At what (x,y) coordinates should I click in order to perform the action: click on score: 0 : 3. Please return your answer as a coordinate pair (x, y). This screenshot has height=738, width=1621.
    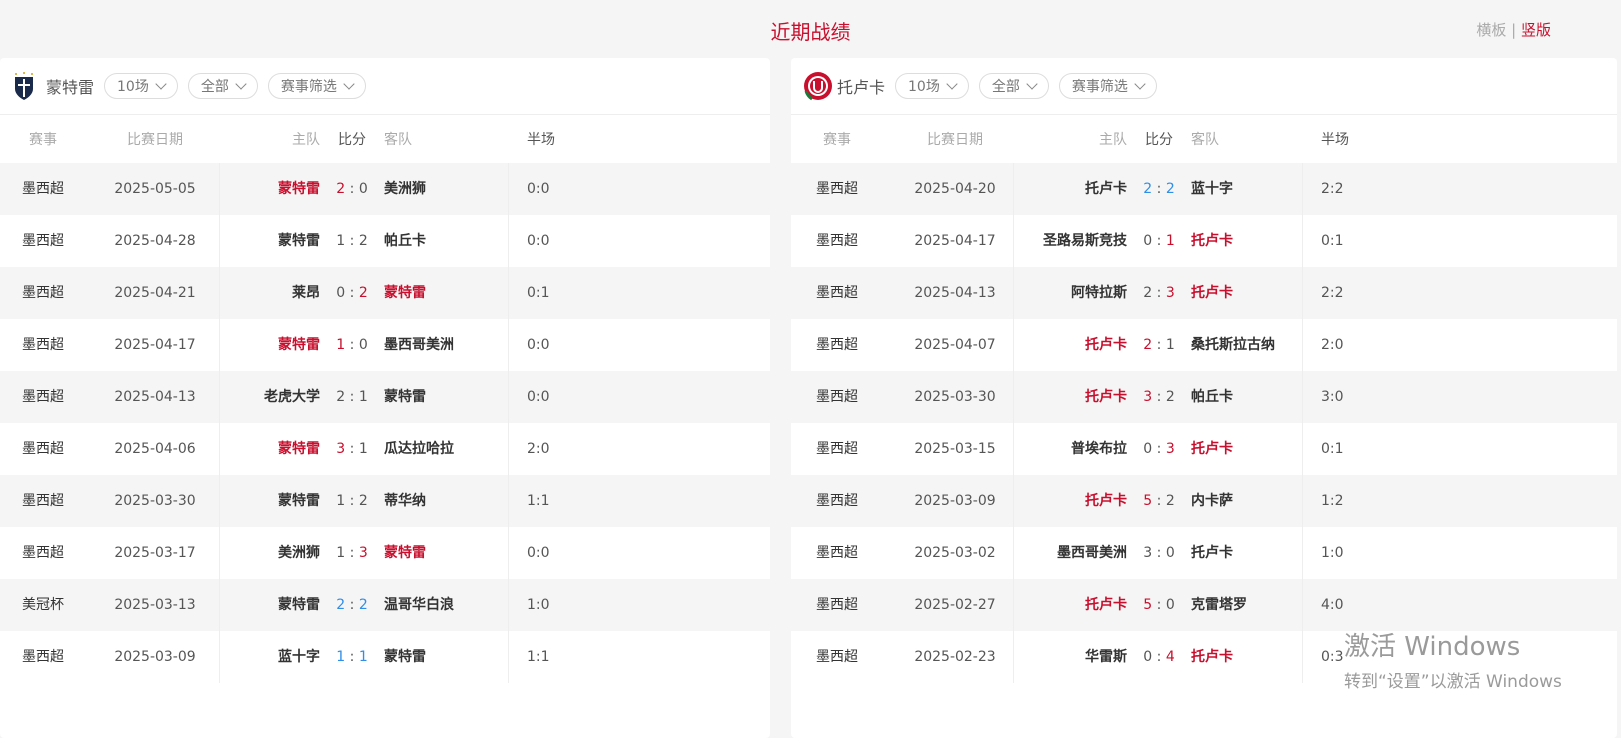
    Looking at the image, I should click on (1159, 449).